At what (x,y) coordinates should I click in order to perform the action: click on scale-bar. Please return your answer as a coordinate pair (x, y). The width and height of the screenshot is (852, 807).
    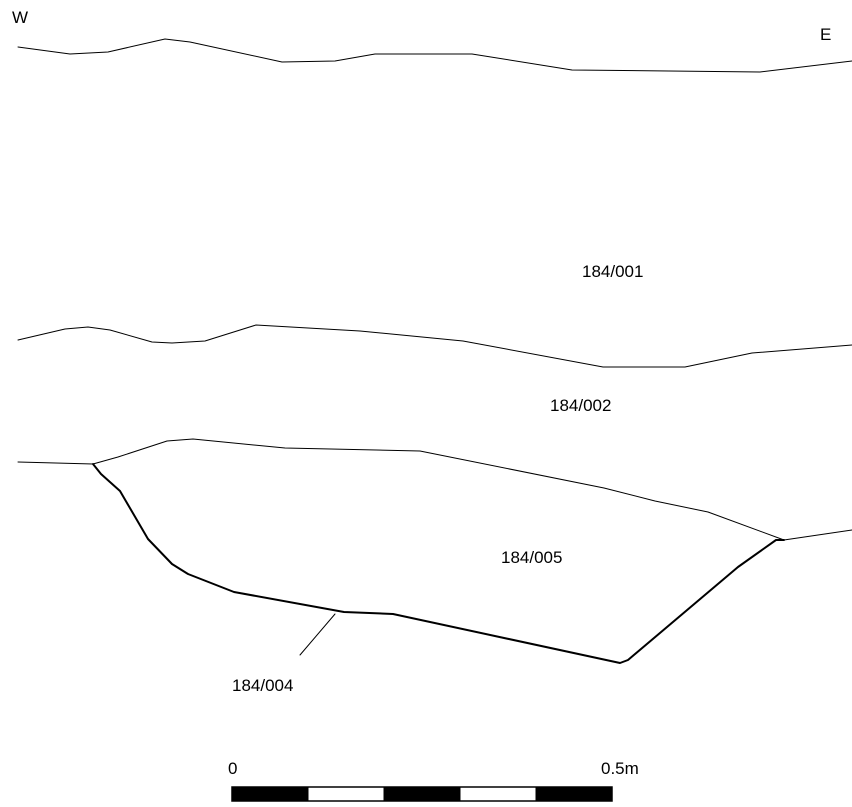
    Looking at the image, I should click on (422, 794).